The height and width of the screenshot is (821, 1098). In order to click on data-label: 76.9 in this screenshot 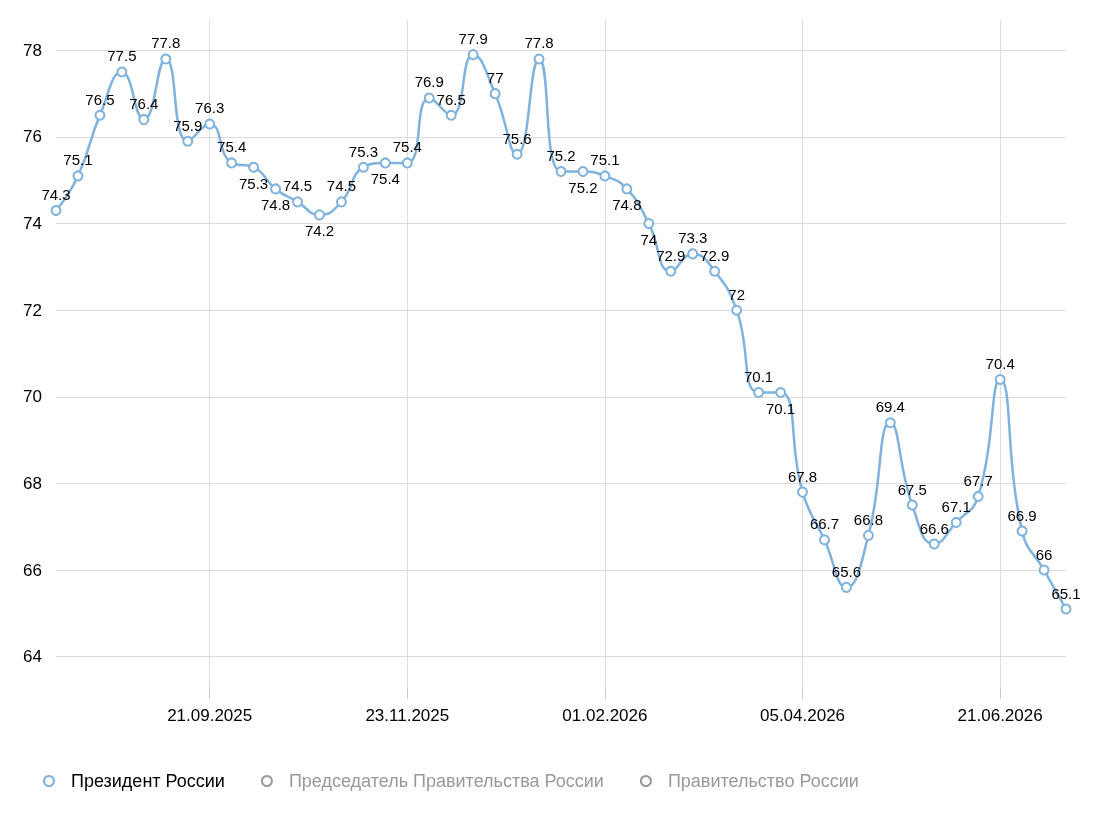, I will do `click(429, 82)`.